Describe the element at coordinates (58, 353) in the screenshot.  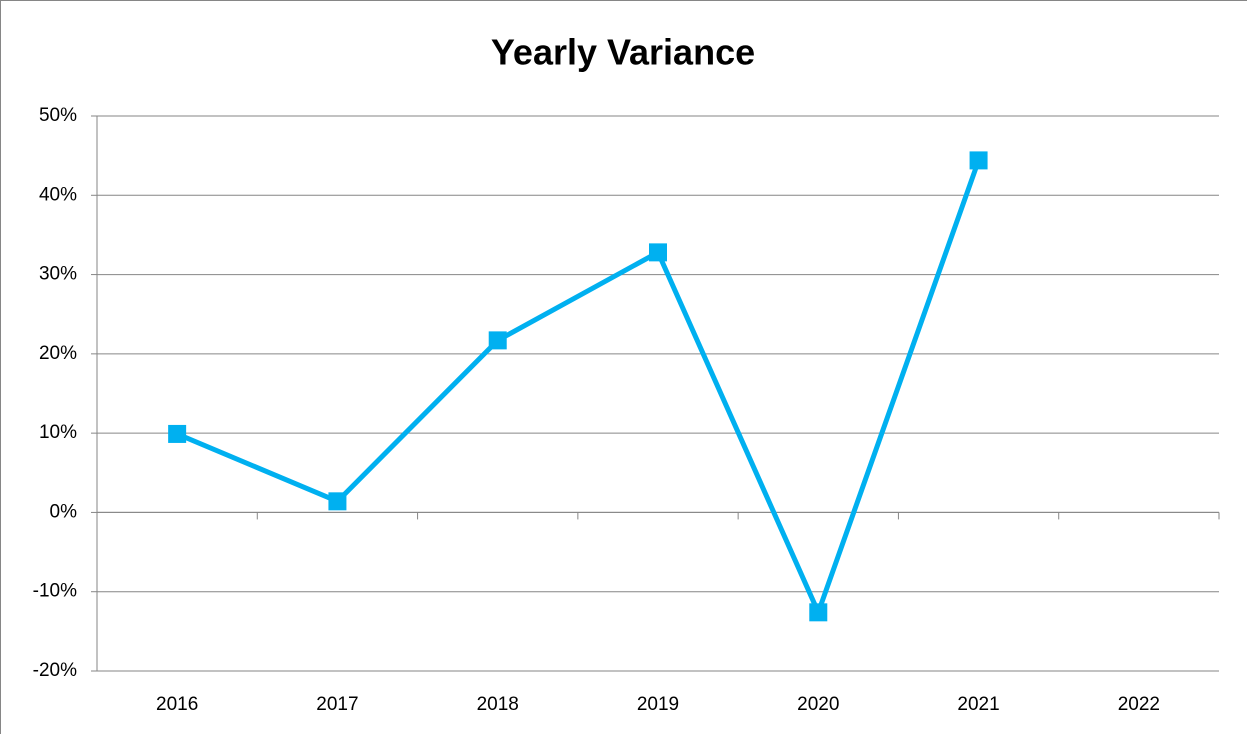
I see `y-tick-label: 20%` at that location.